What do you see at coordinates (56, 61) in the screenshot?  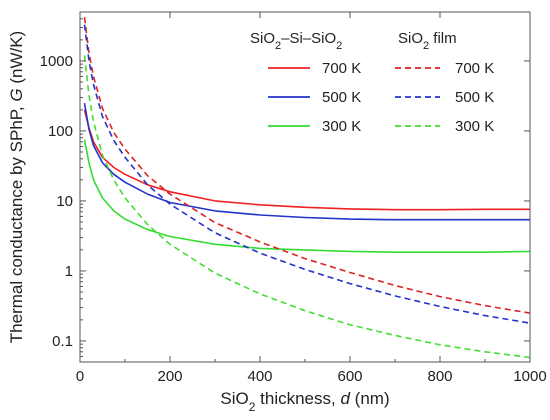 I see `y-tick-label: 1000` at bounding box center [56, 61].